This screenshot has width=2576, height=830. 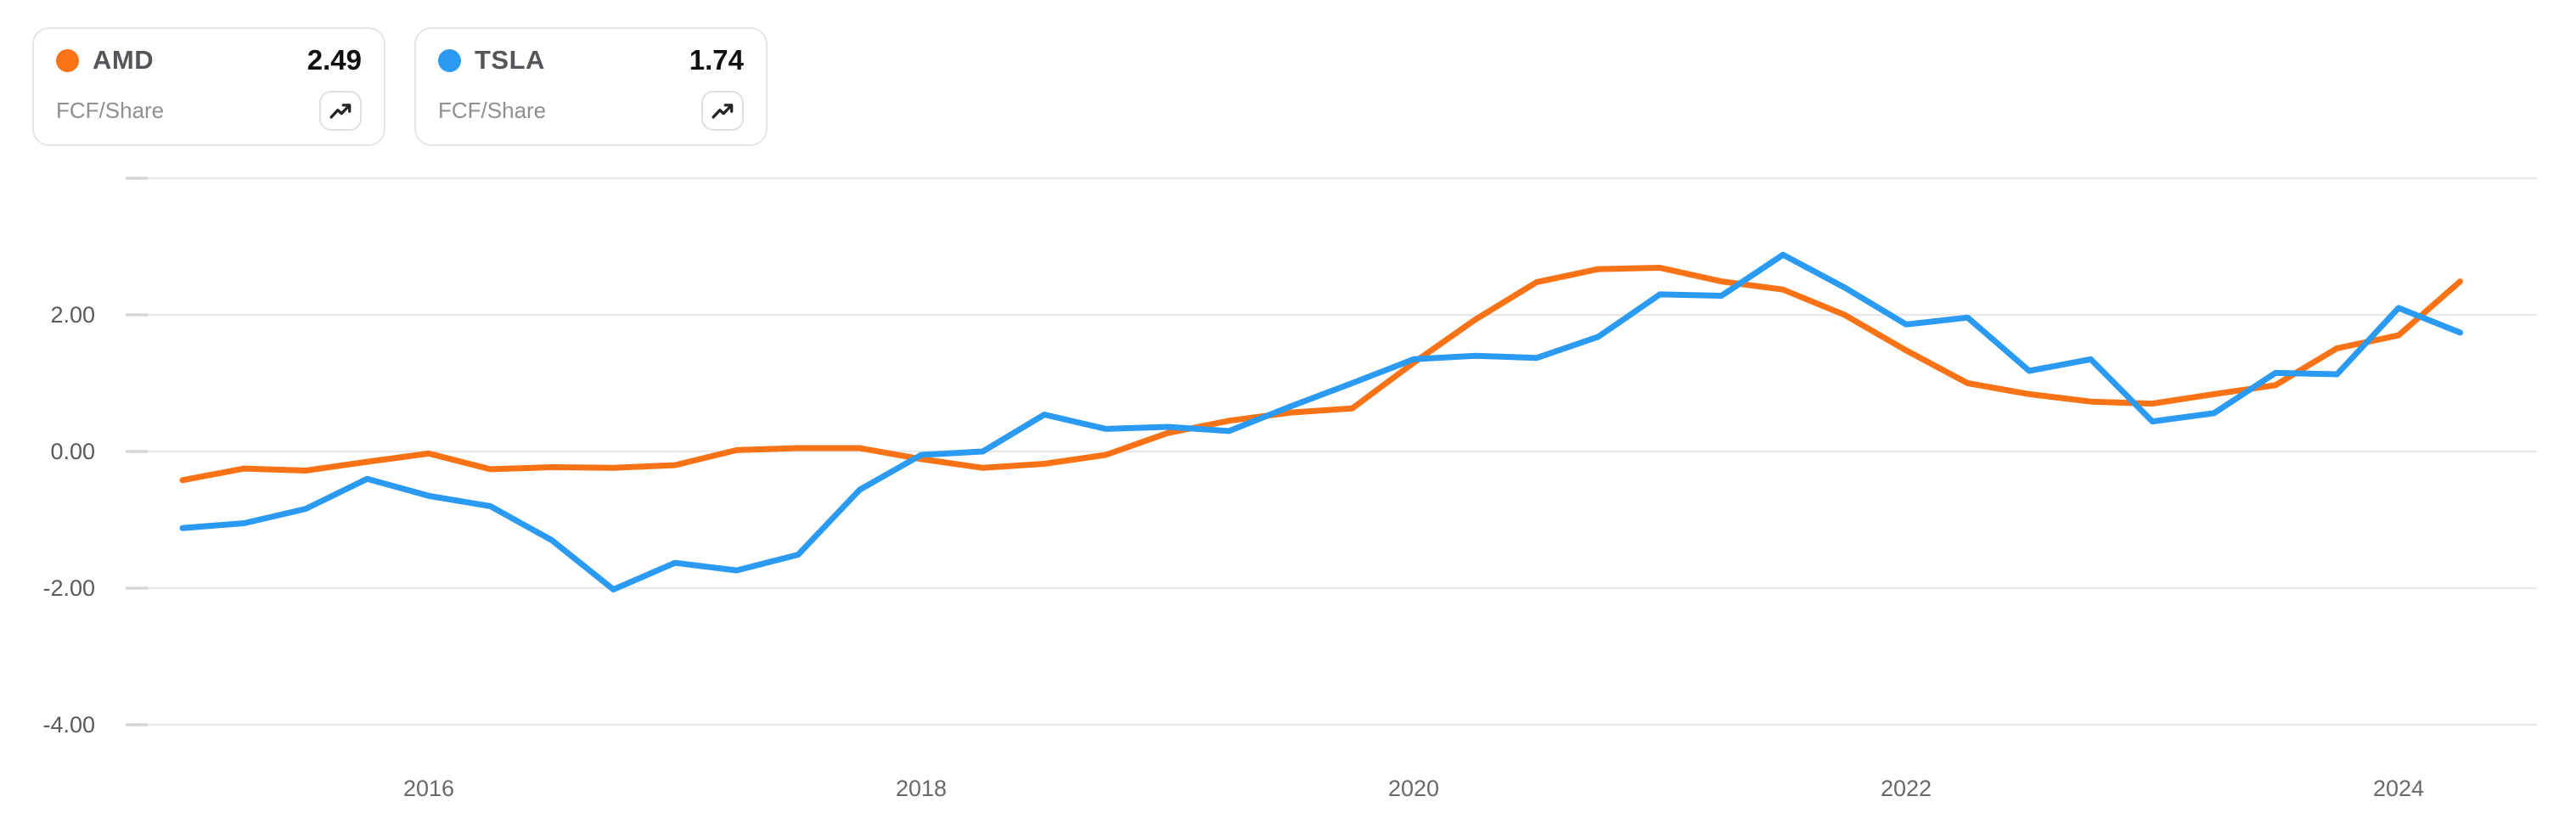 What do you see at coordinates (208, 86) in the screenshot?
I see `legend-card-amd: AMD 2.49 FCF/Share` at bounding box center [208, 86].